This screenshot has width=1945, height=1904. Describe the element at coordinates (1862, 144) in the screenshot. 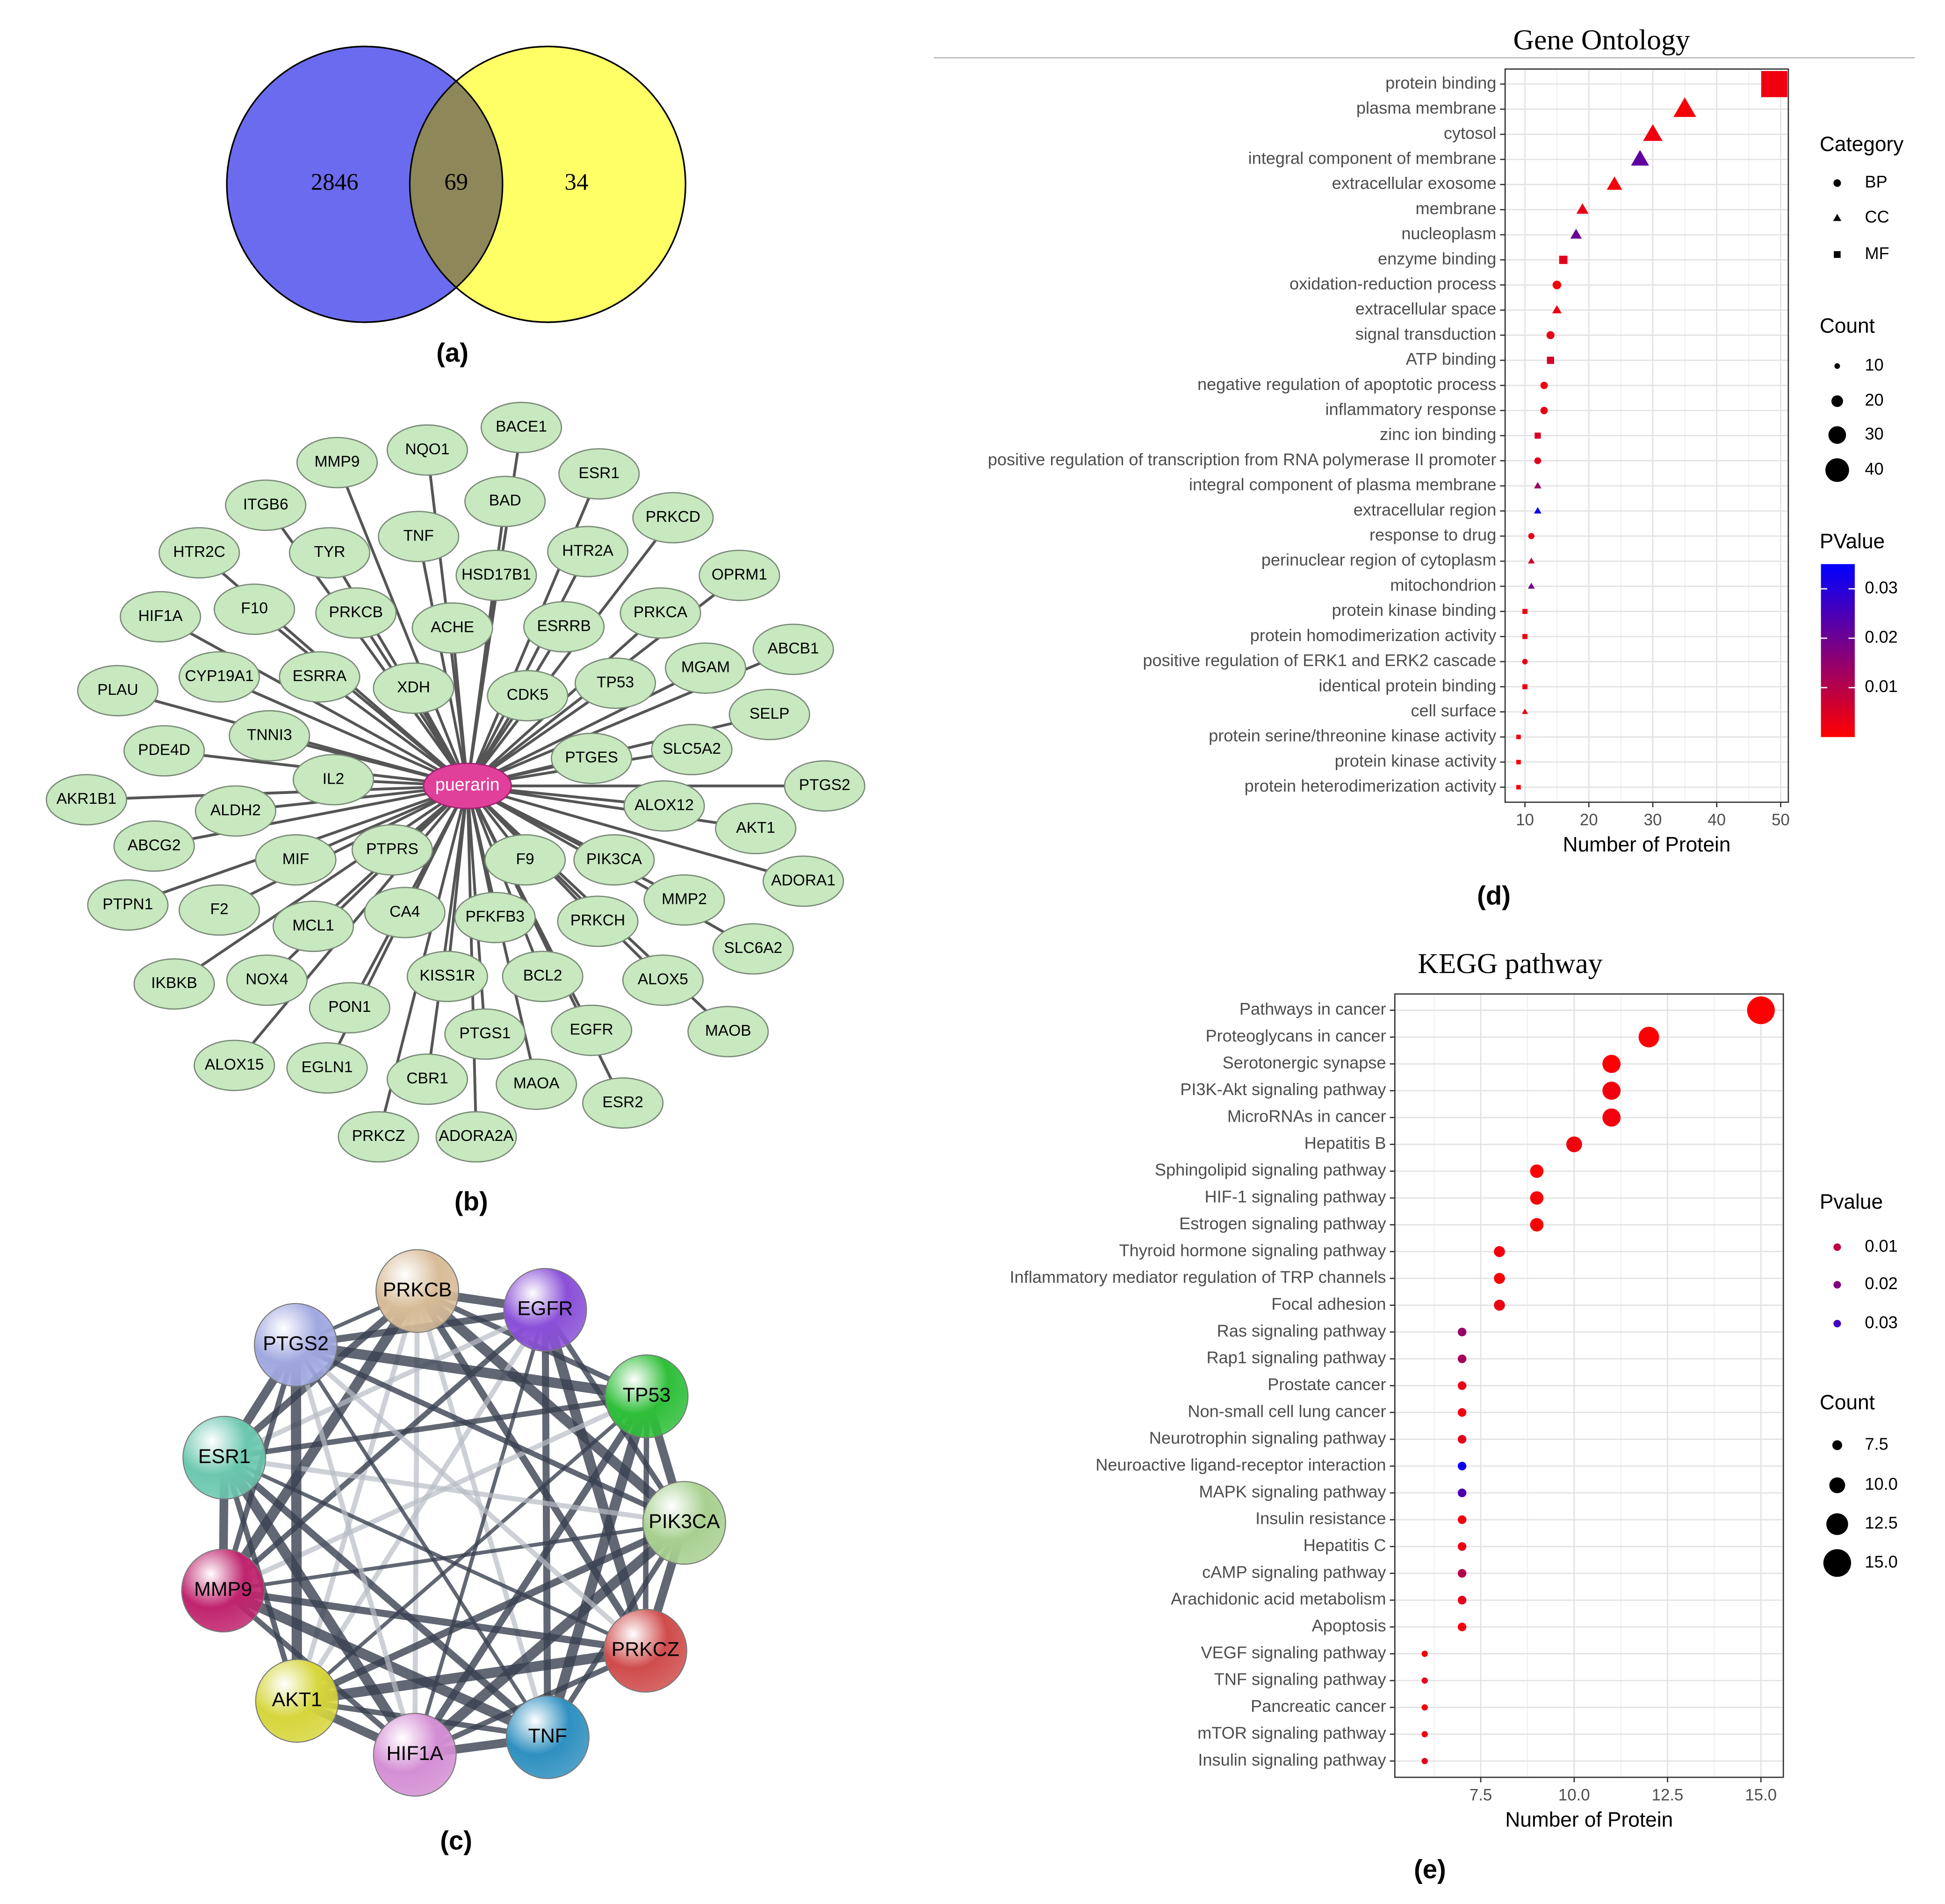

I see `legend-title: Category` at that location.